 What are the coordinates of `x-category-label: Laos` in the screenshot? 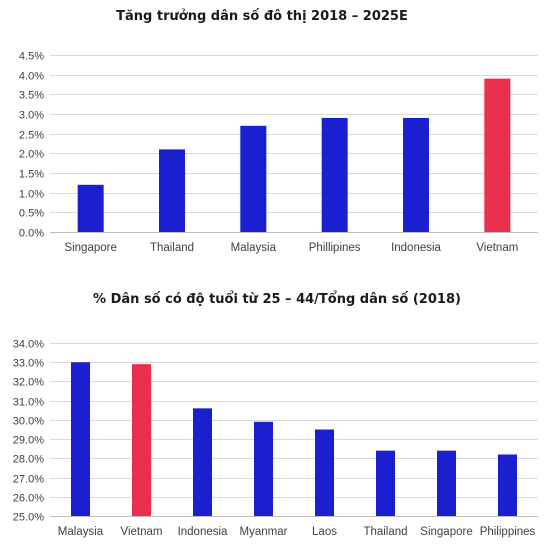 It's located at (324, 532).